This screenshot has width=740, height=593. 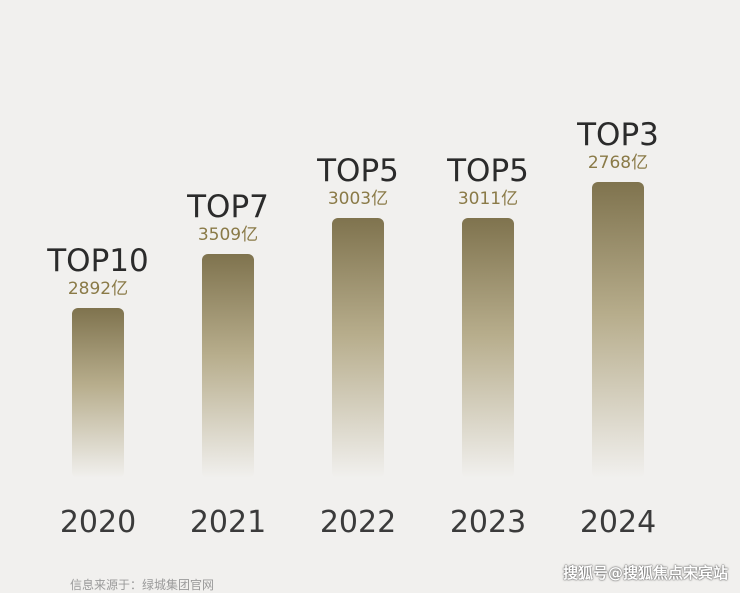 I want to click on x-tick-label: 2022, so click(x=358, y=522).